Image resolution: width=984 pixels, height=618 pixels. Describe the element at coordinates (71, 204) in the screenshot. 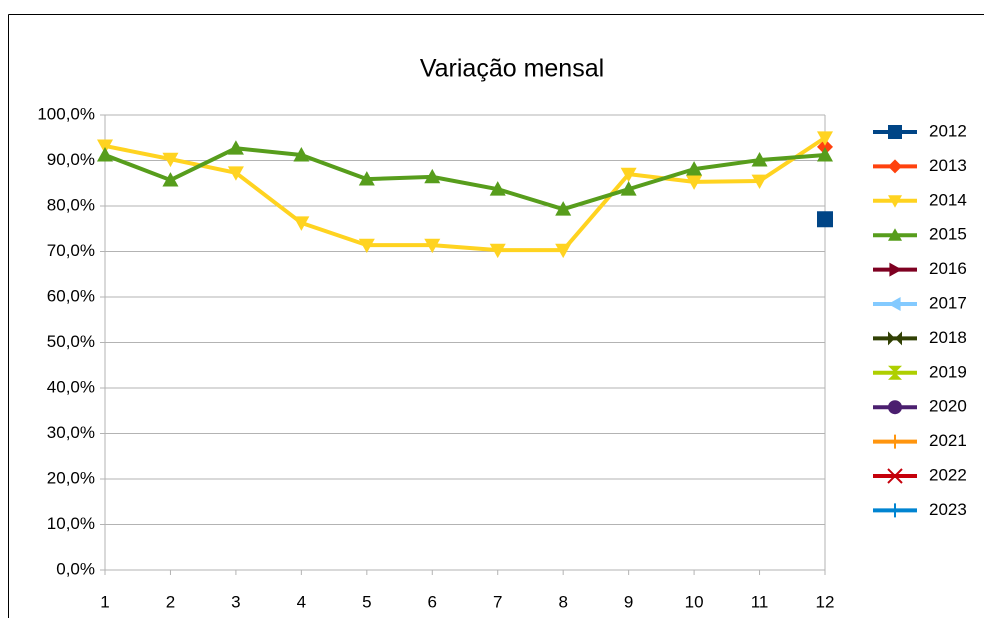

I see `y-tick-label: 80,0%` at that location.